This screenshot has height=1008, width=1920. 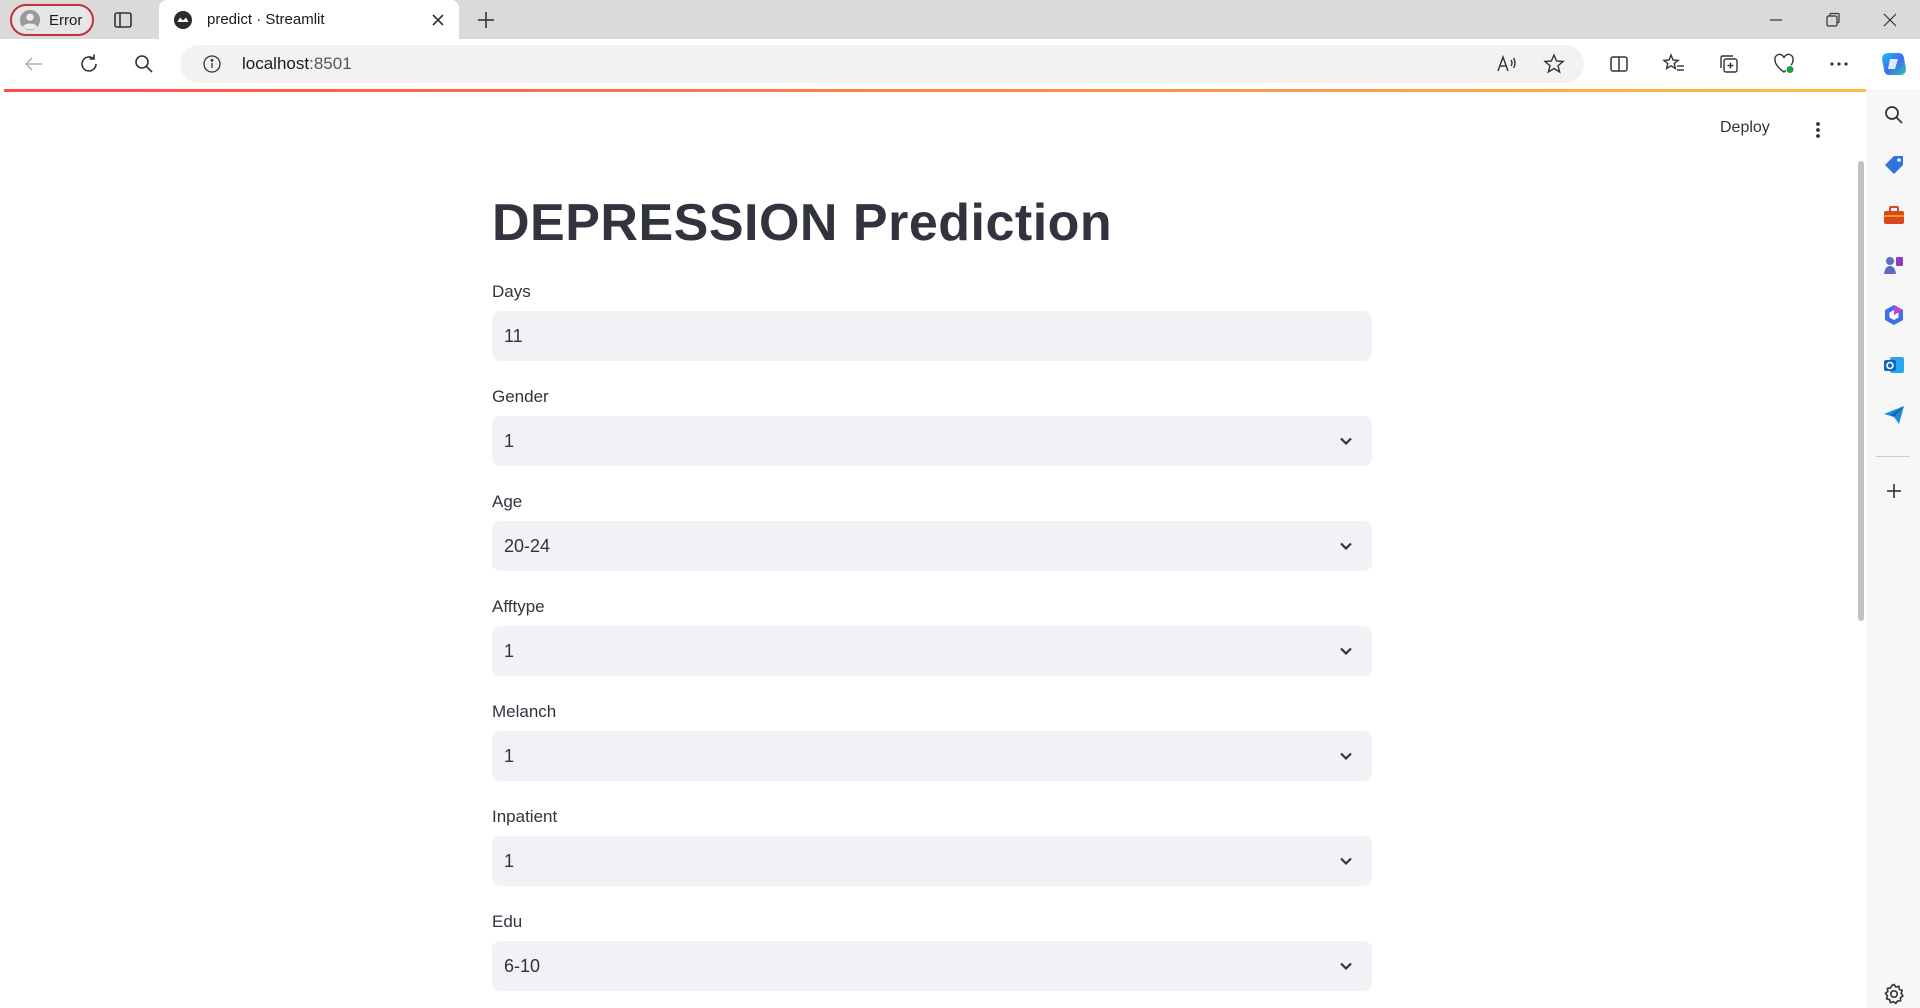 I want to click on gender-label: Gender, so click(x=520, y=396).